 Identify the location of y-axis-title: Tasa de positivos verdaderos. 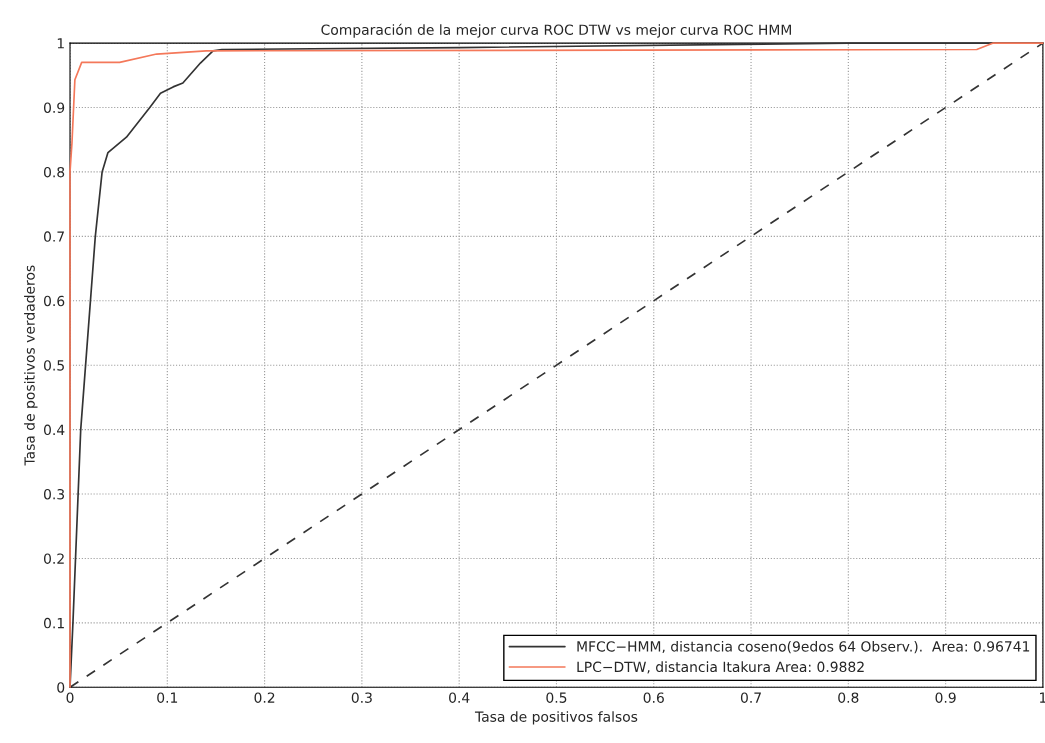
(31, 365).